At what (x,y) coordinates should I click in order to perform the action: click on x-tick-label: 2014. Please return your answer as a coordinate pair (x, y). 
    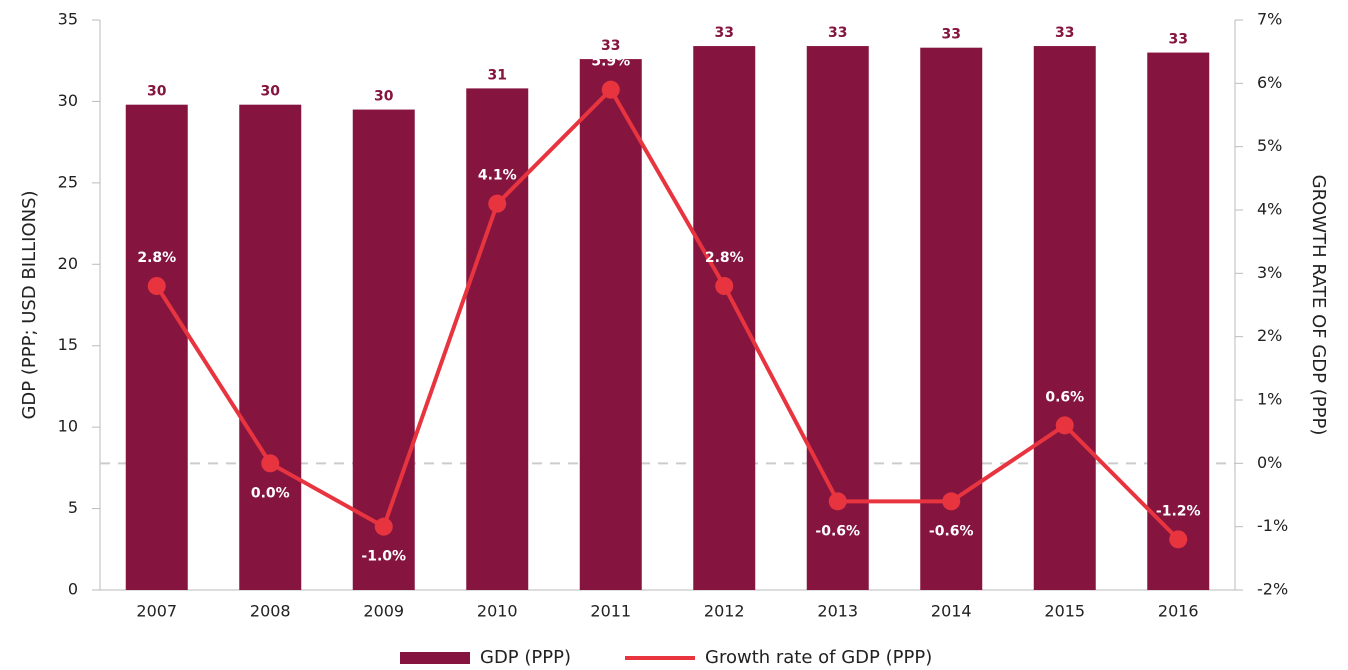
    Looking at the image, I should click on (951, 611).